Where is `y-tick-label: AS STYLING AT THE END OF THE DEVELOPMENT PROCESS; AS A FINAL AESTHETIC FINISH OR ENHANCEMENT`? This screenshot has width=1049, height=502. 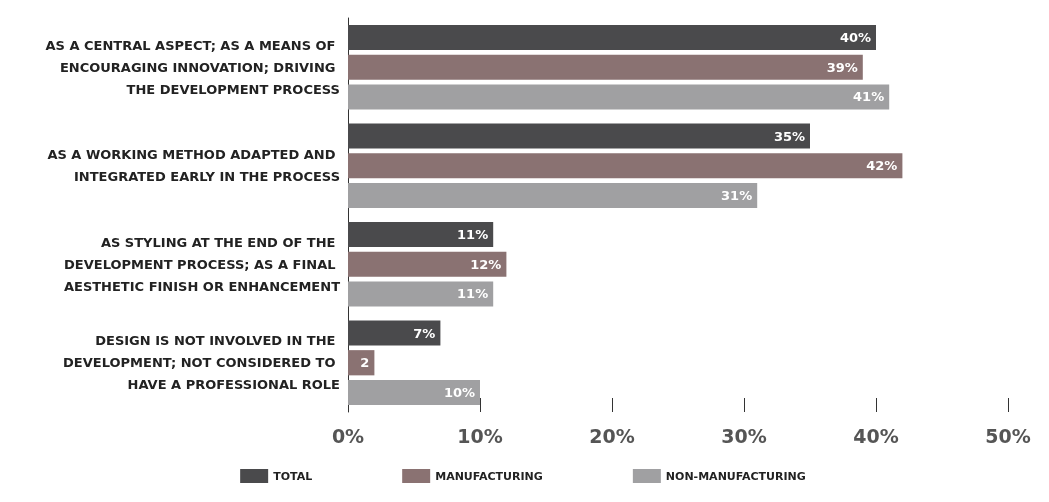
y-tick-label: AS STYLING AT THE END OF THE DEVELOPMENT PROCESS; AS A FINAL AESTHETIC FINISH OR ENHANCEMENT is located at coordinates (202, 264).